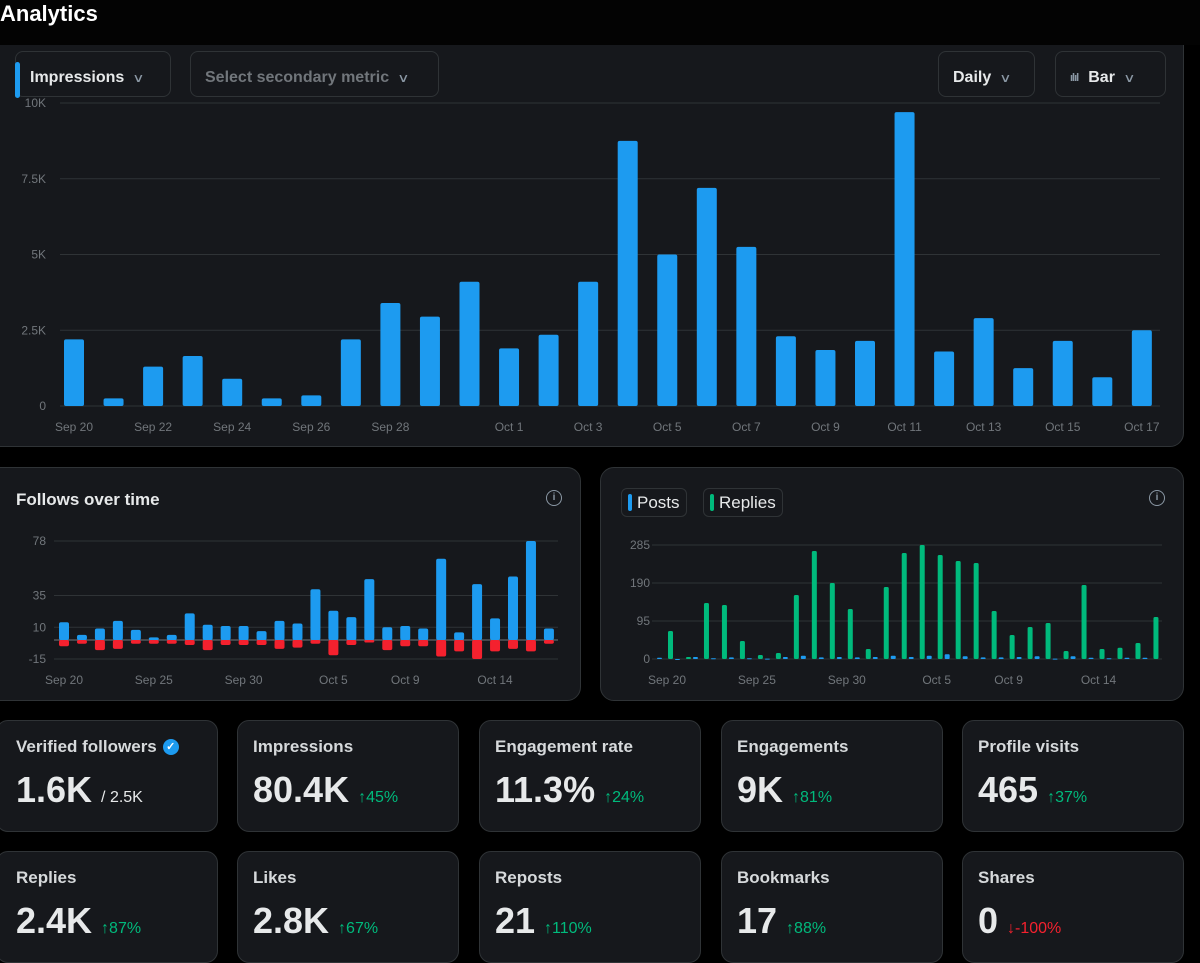 The height and width of the screenshot is (963, 1200). I want to click on stat-card: Engagements 9K ↑81%, so click(832, 776).